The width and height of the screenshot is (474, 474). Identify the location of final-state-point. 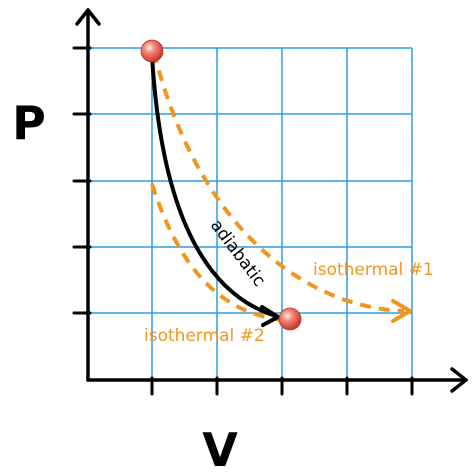
(290, 319).